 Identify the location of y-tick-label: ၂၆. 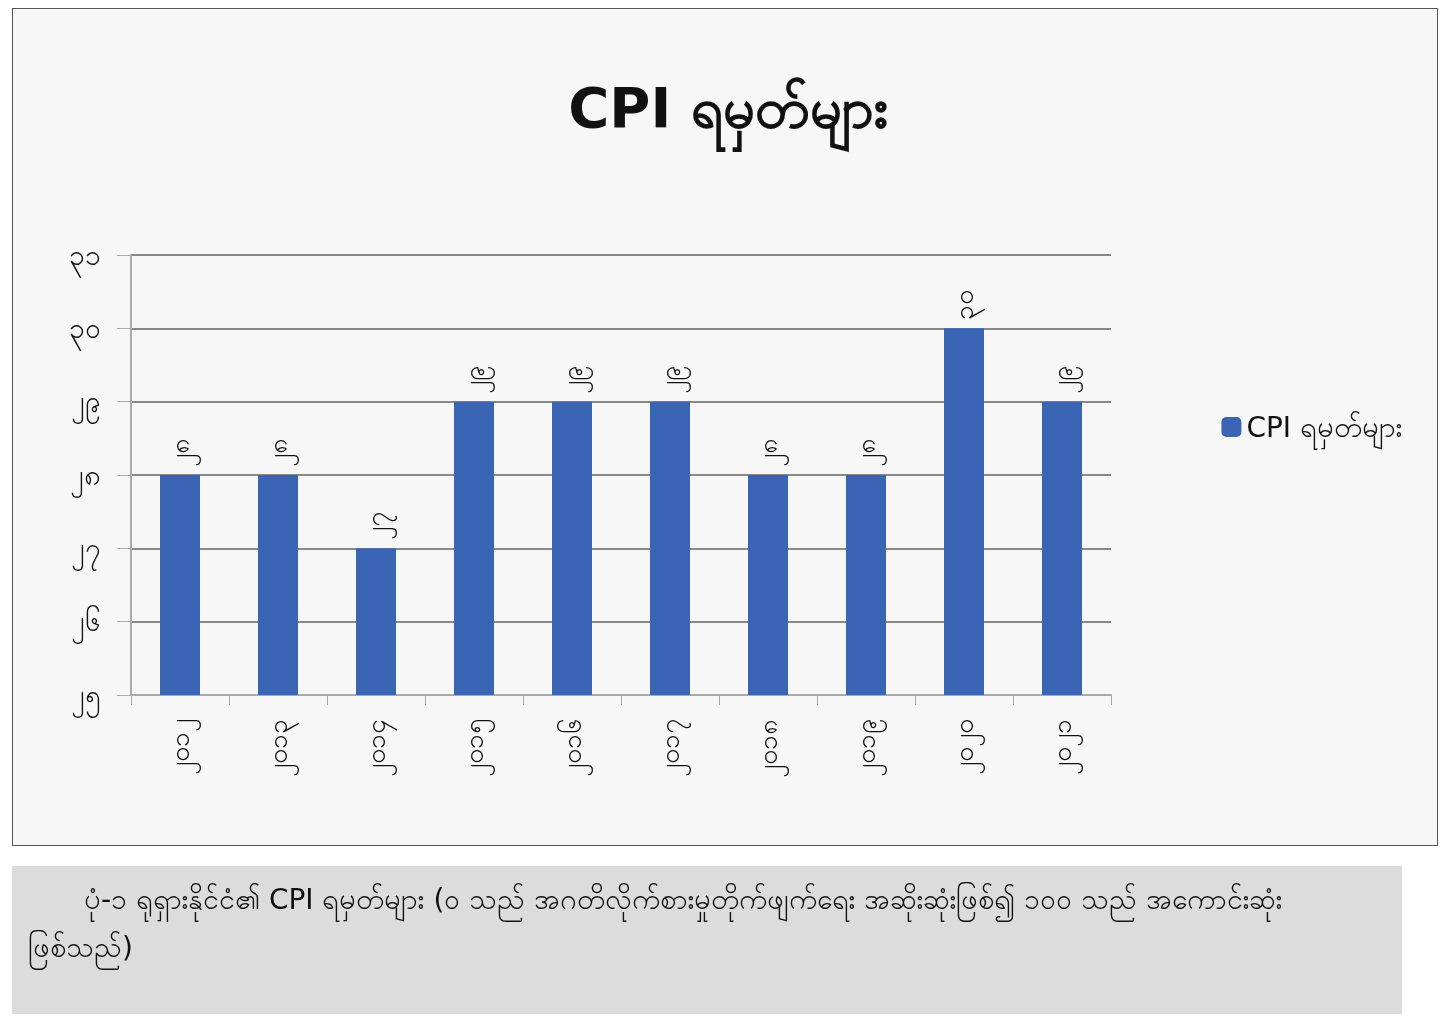
(86, 624).